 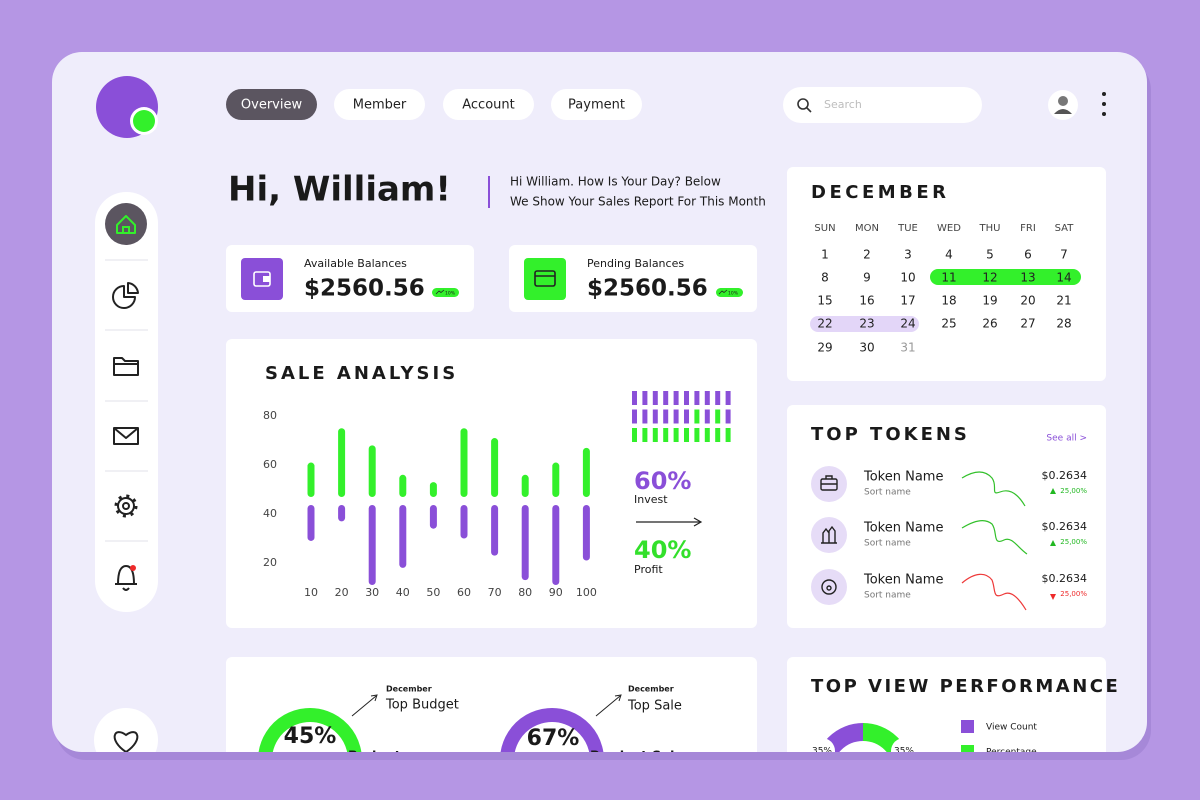 I want to click on trend-arrow, so click(x=1053, y=491).